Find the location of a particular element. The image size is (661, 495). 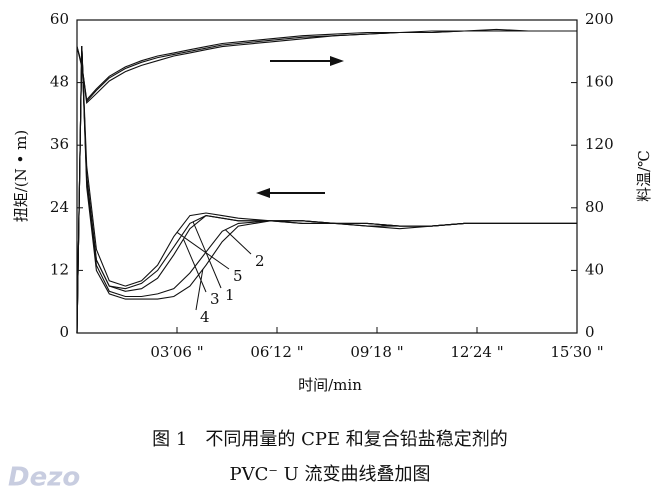

x-tick-label: 15′30 " is located at coordinates (576, 352).